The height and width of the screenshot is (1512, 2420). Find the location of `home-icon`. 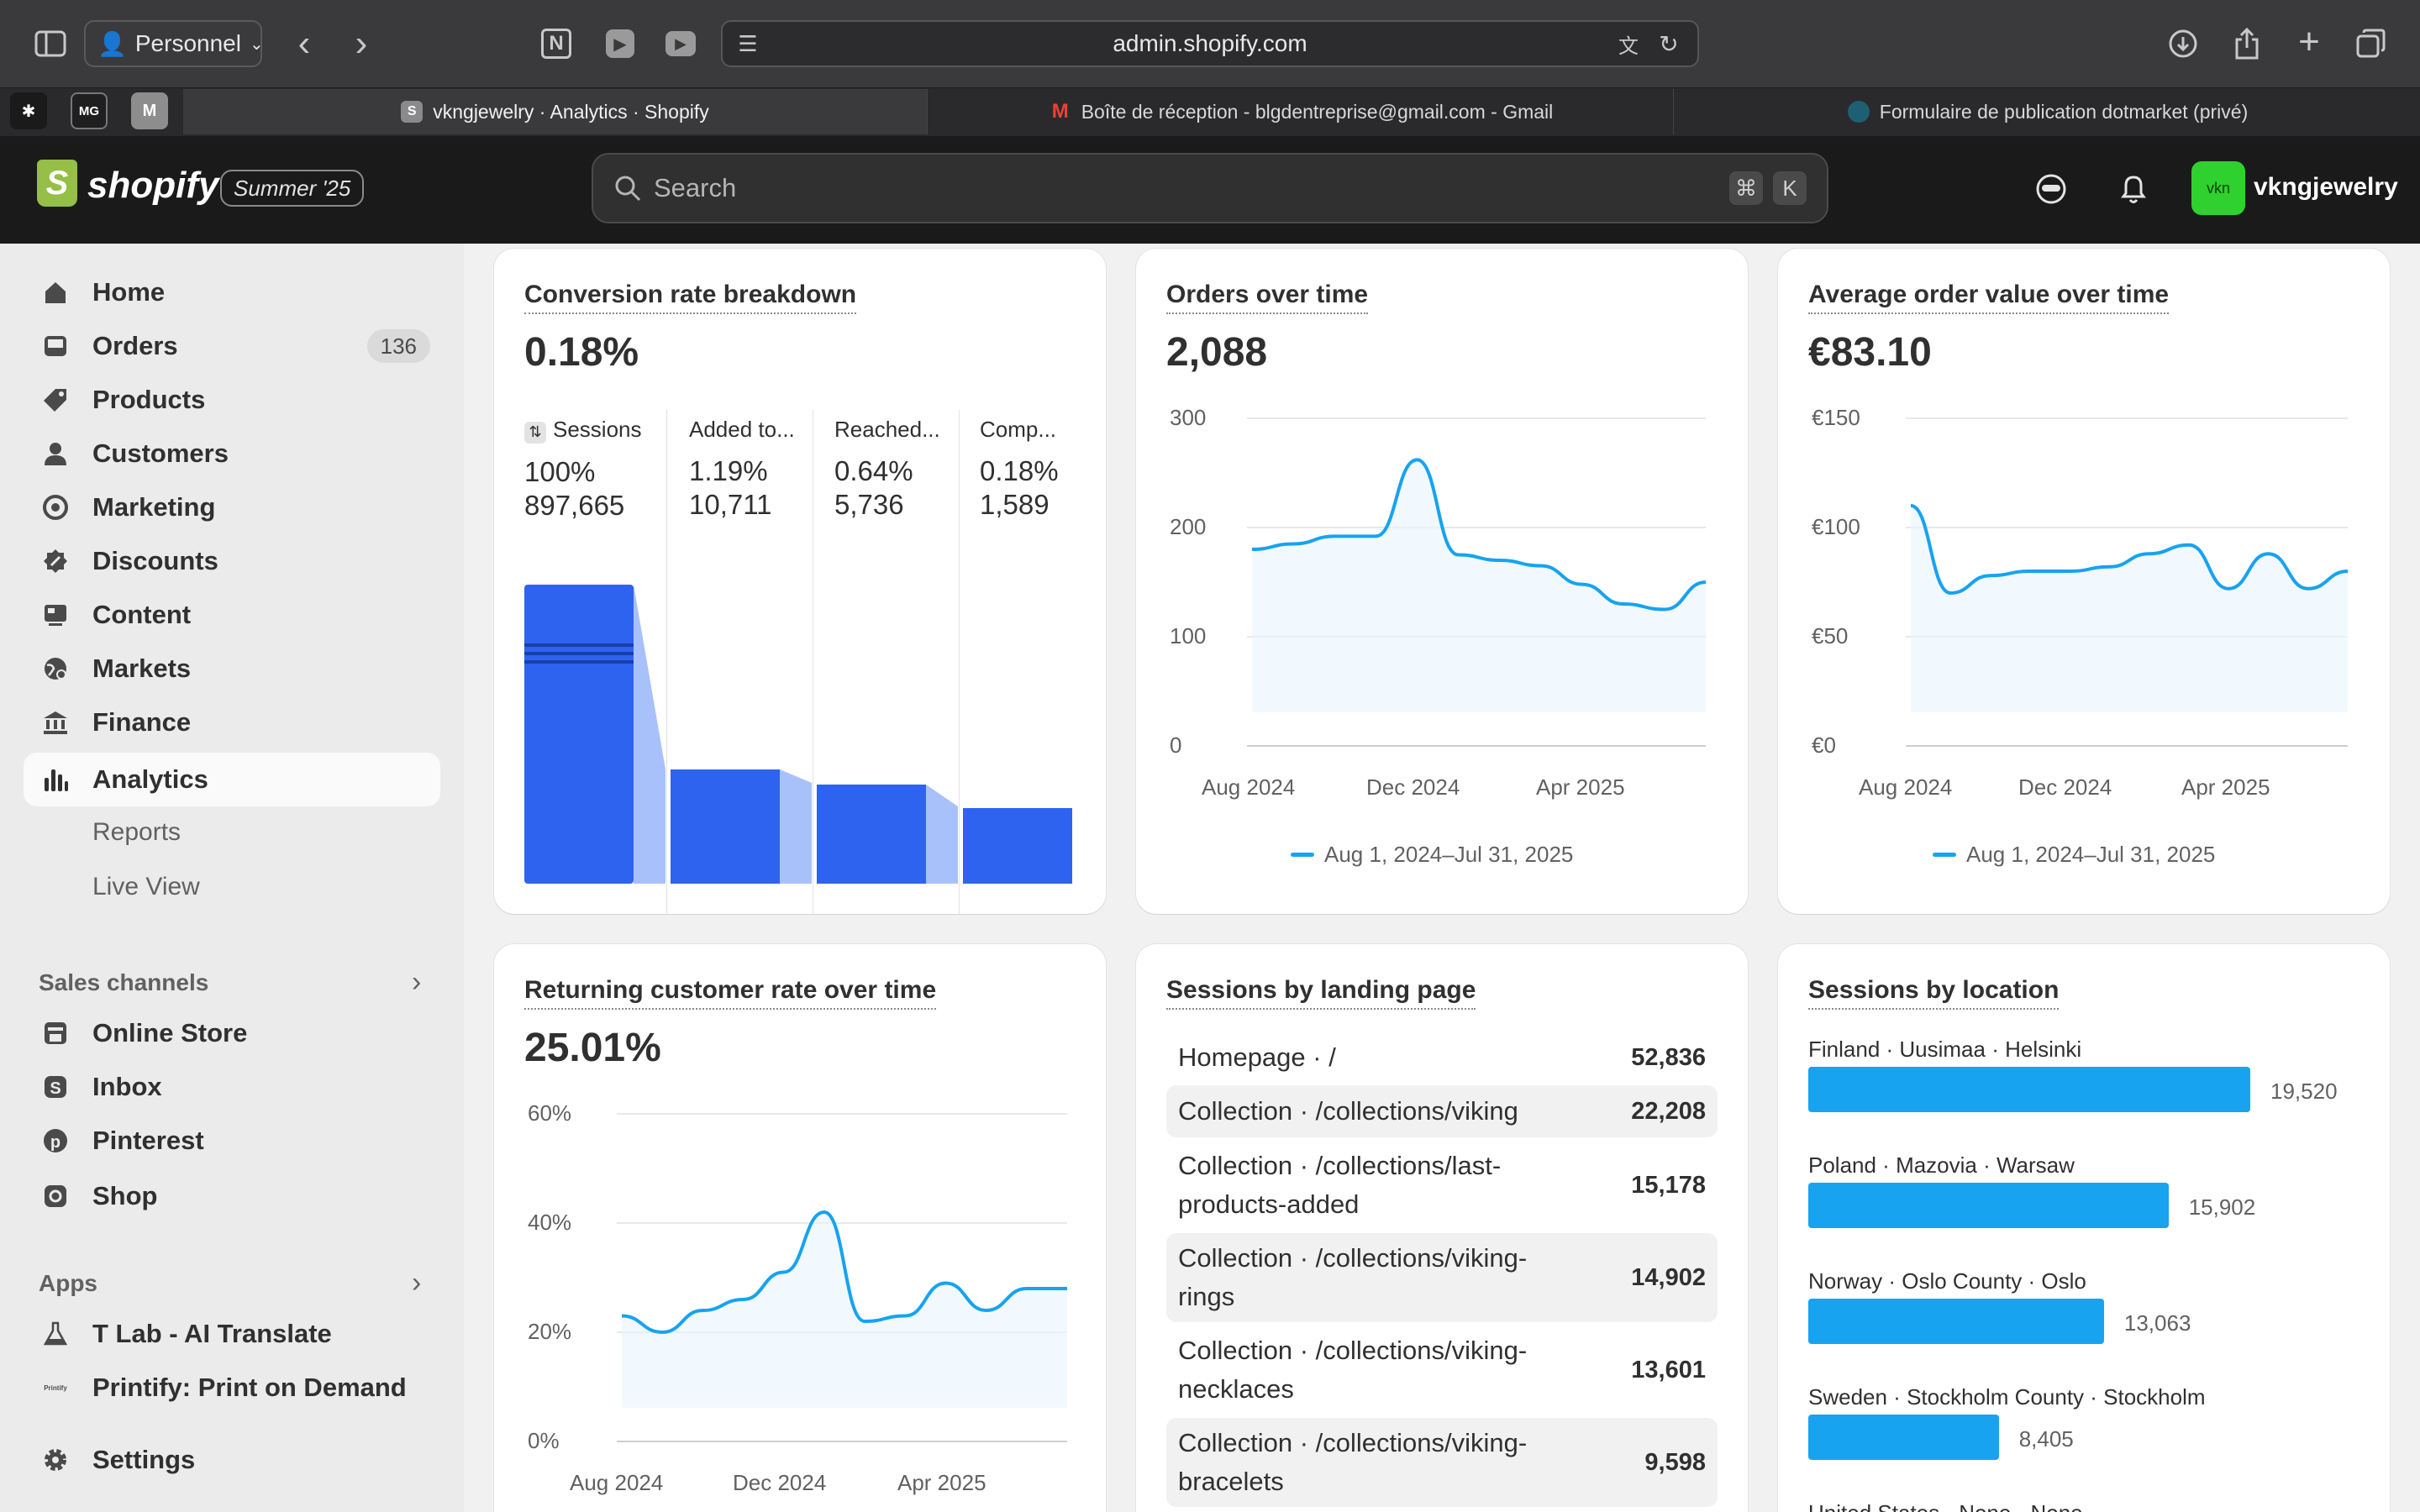

home-icon is located at coordinates (55, 292).